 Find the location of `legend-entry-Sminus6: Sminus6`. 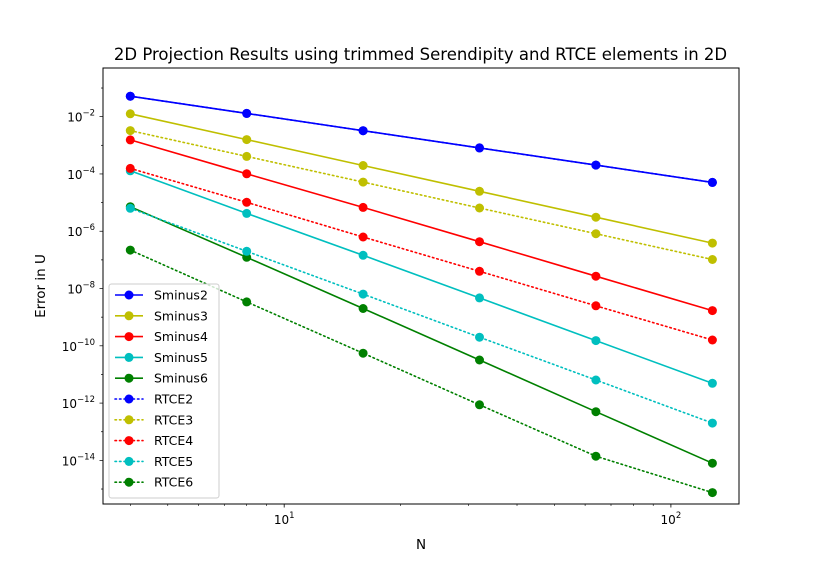

legend-entry-Sminus6: Sminus6 is located at coordinates (161, 378).